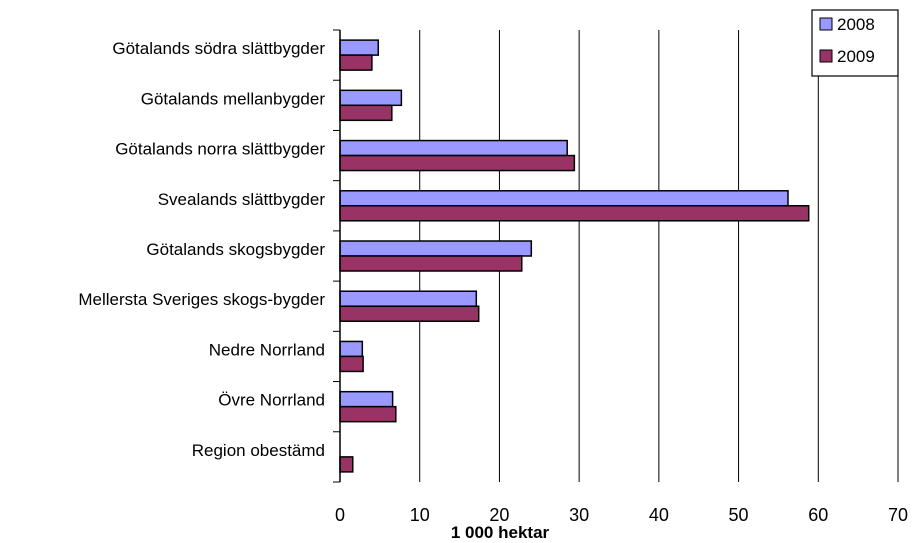 This screenshot has height=543, width=916. What do you see at coordinates (420, 515) in the screenshot?
I see `x-tick-label: 10` at bounding box center [420, 515].